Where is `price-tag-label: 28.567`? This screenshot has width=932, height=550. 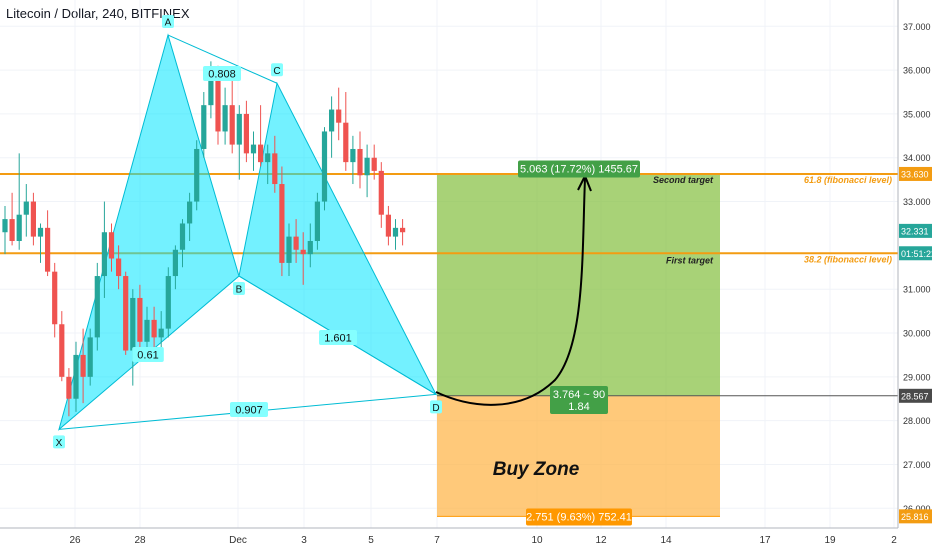 price-tag-label: 28.567 is located at coordinates (915, 396).